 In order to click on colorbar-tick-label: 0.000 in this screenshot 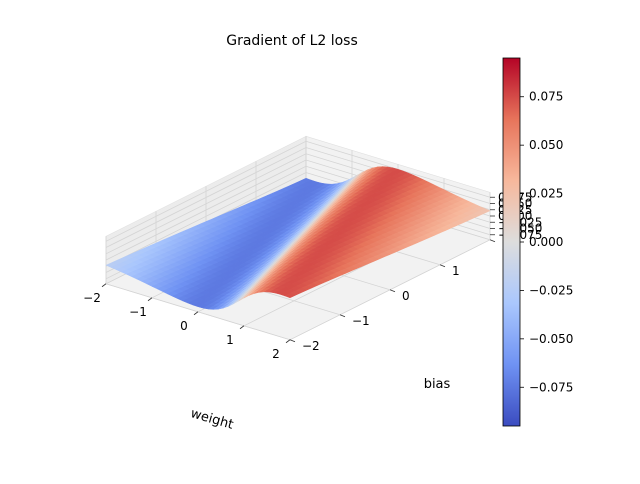, I will do `click(546, 242)`.